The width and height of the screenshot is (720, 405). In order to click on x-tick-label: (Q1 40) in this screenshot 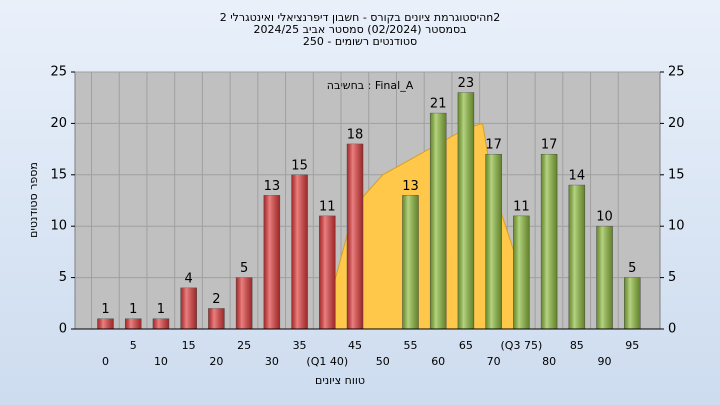, I will do `click(327, 361)`.